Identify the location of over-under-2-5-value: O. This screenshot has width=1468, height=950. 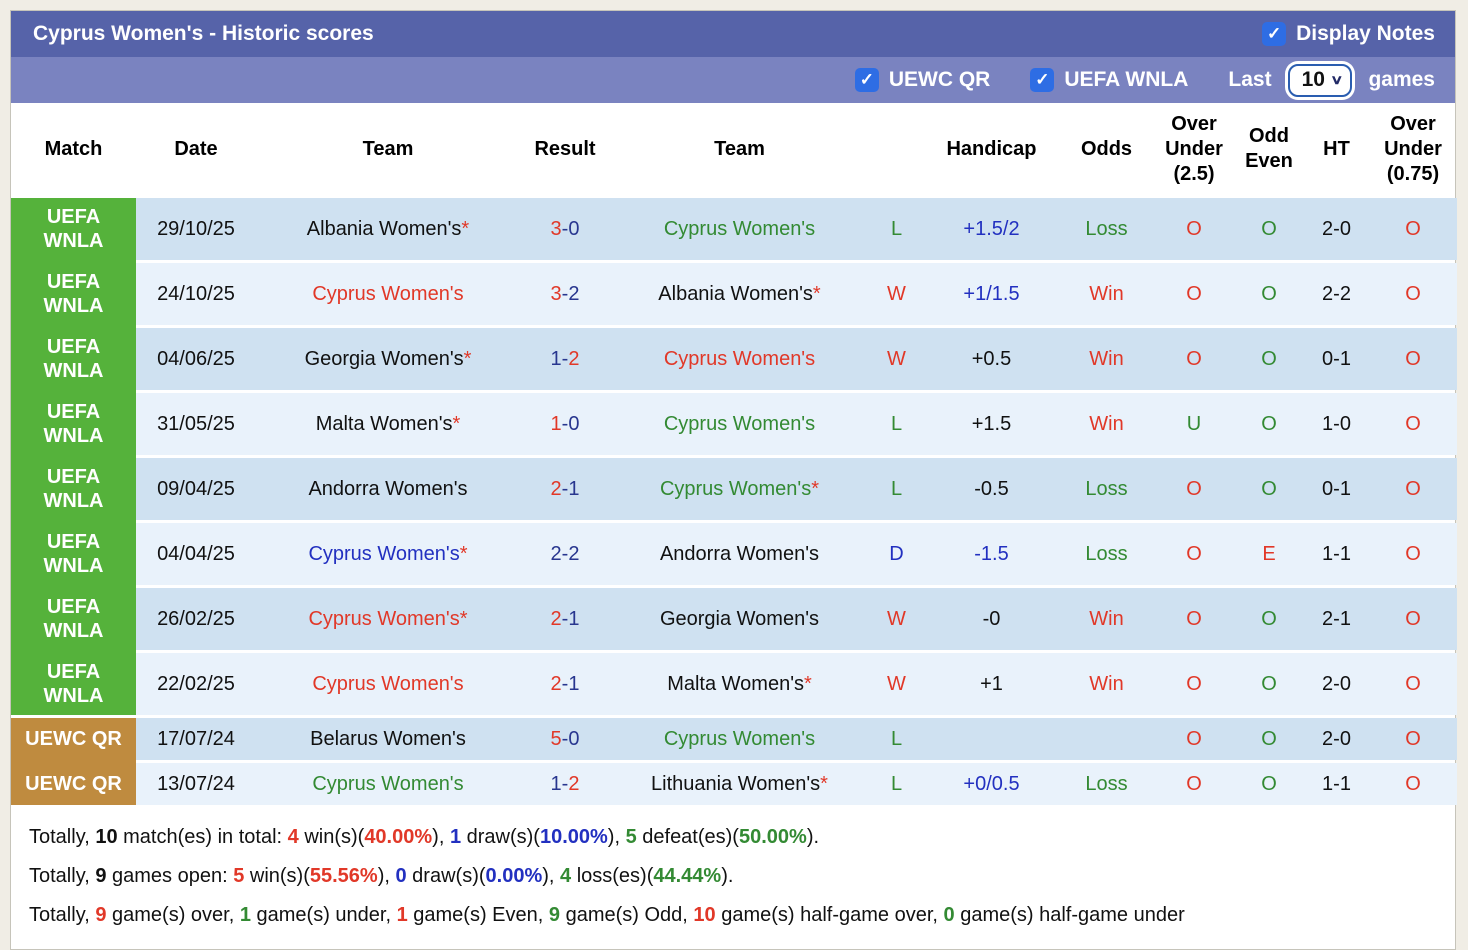
(1194, 553).